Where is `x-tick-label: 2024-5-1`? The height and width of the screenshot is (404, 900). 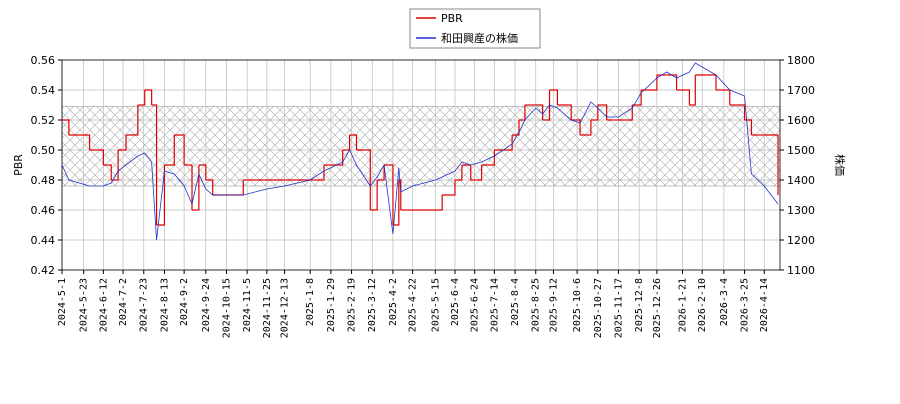 x-tick-label: 2024-5-1 is located at coordinates (62, 302).